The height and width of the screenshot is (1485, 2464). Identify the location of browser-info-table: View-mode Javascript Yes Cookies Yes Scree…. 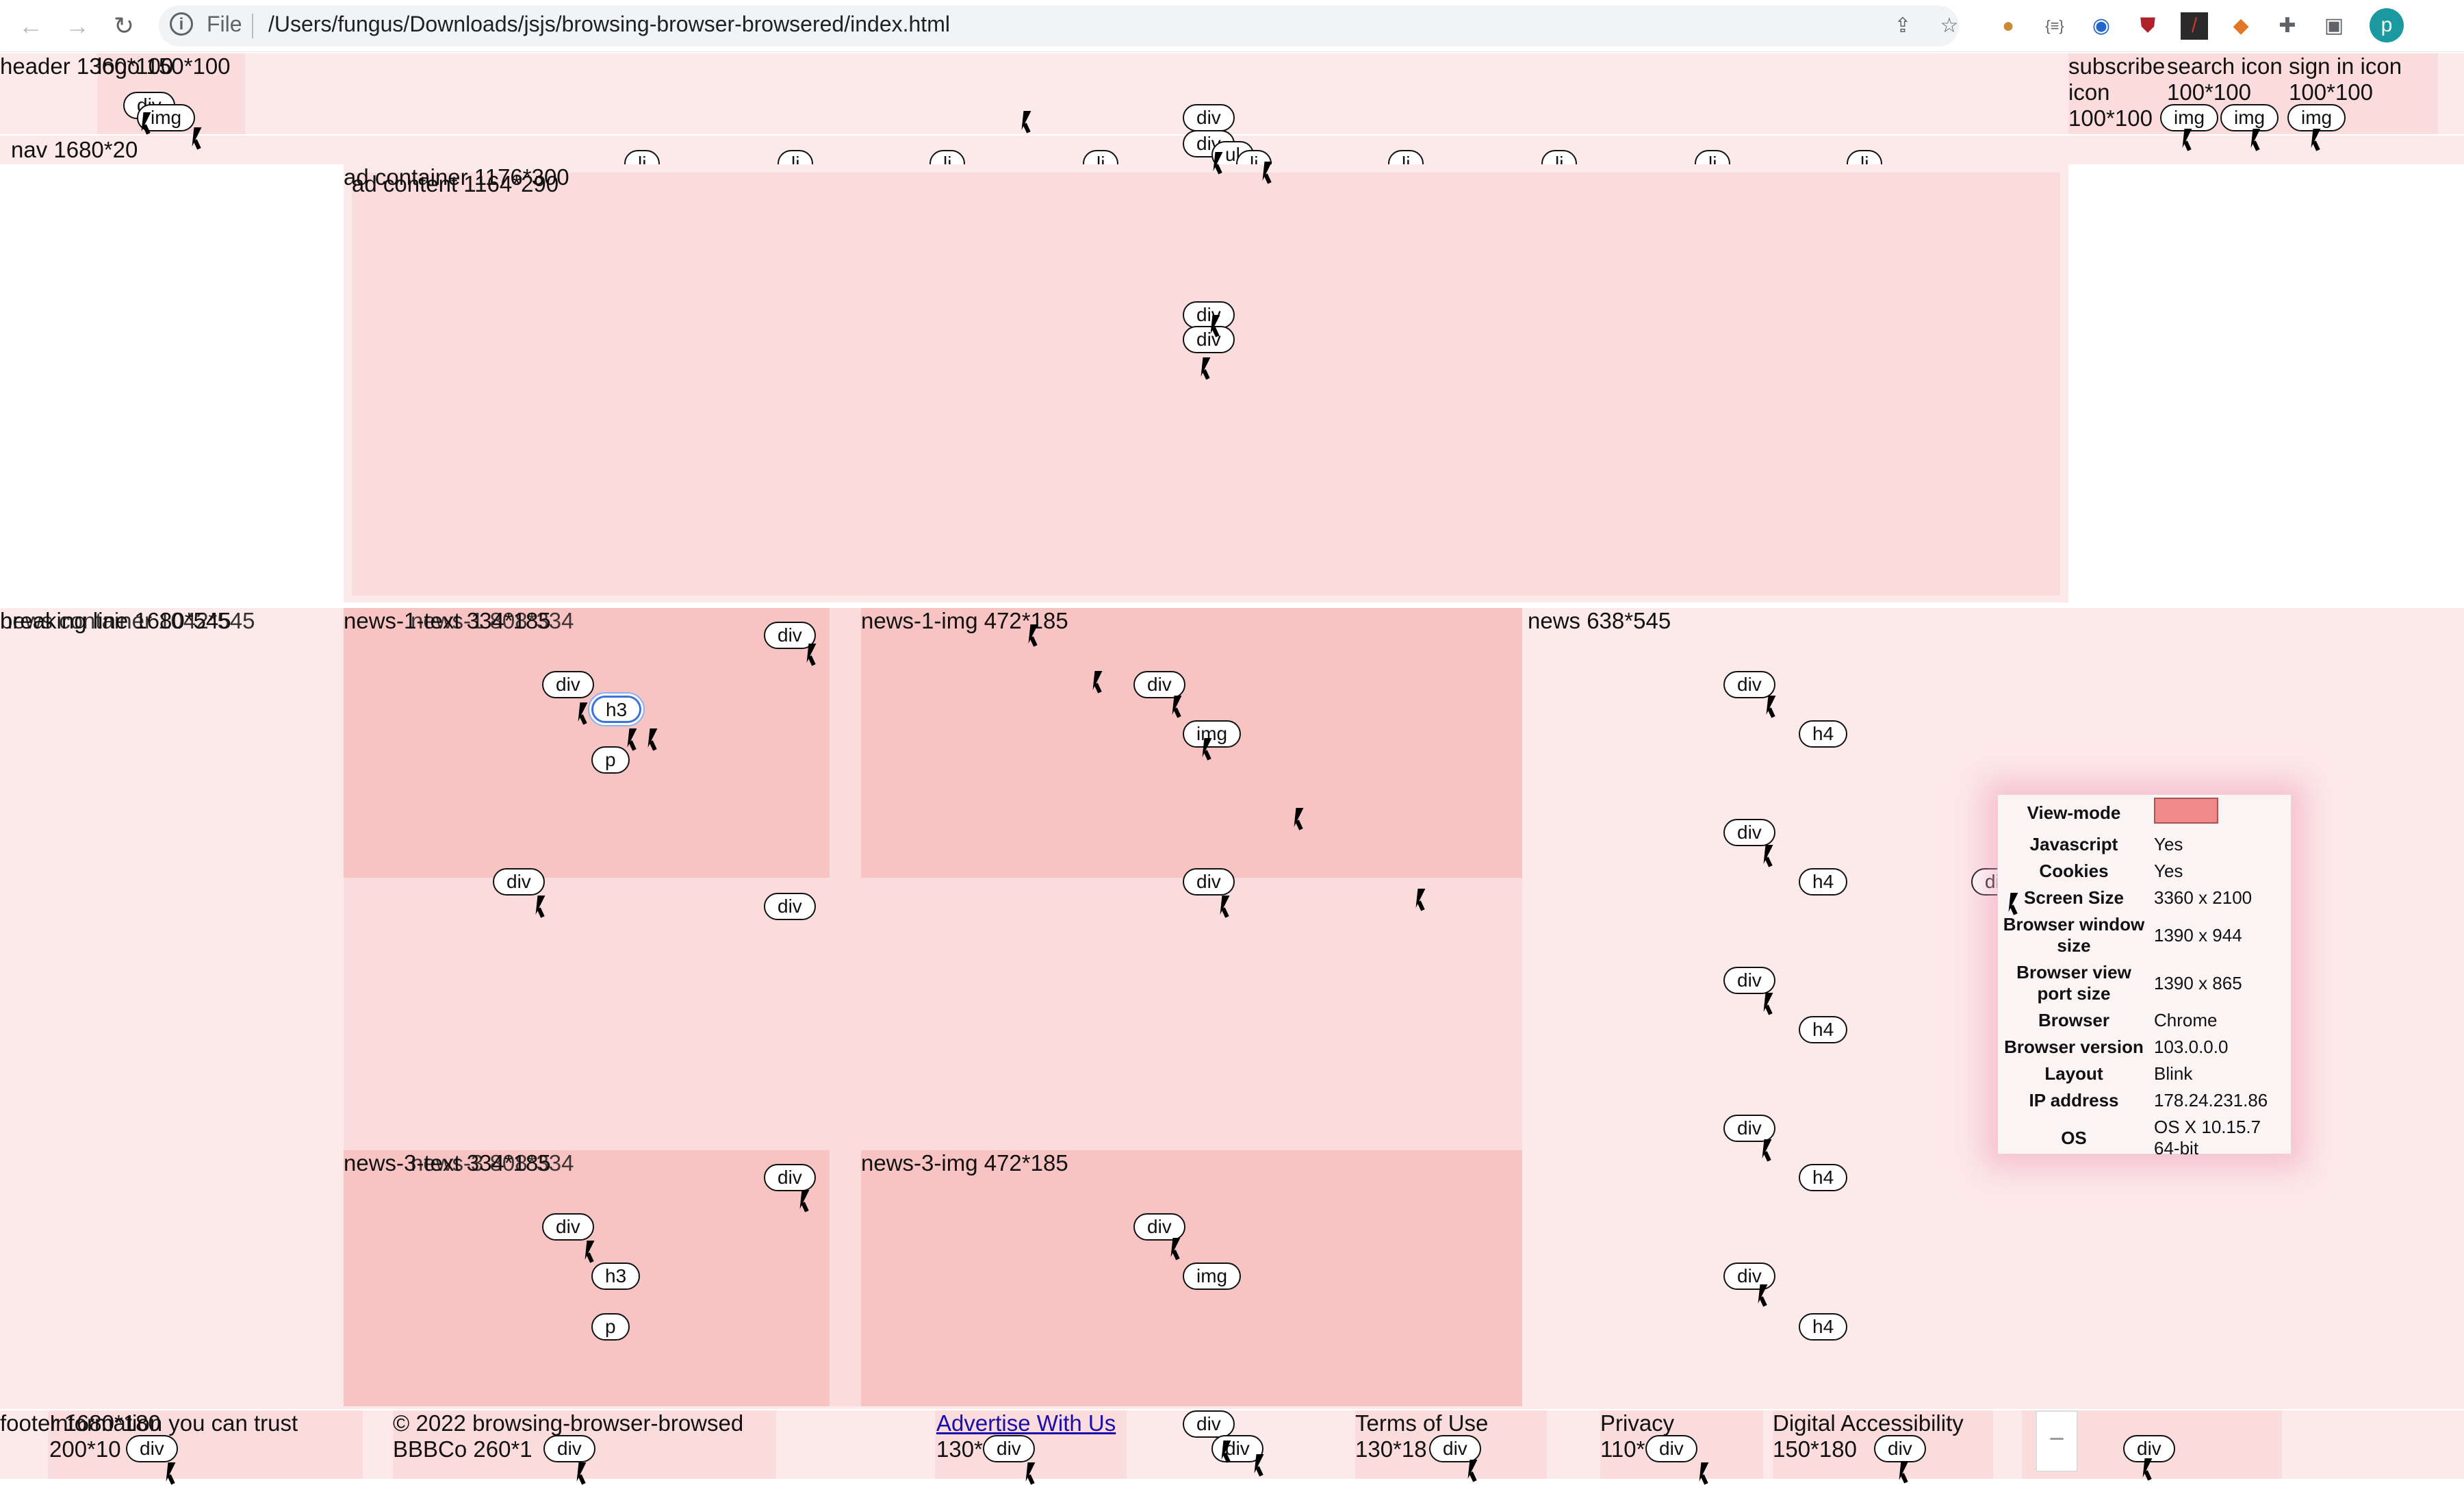
(2144, 978).